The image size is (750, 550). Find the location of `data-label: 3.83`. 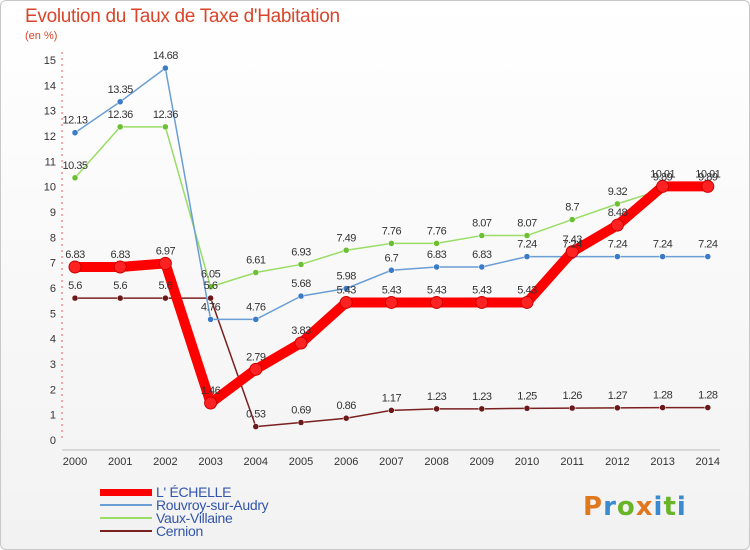

data-label: 3.83 is located at coordinates (301, 331).